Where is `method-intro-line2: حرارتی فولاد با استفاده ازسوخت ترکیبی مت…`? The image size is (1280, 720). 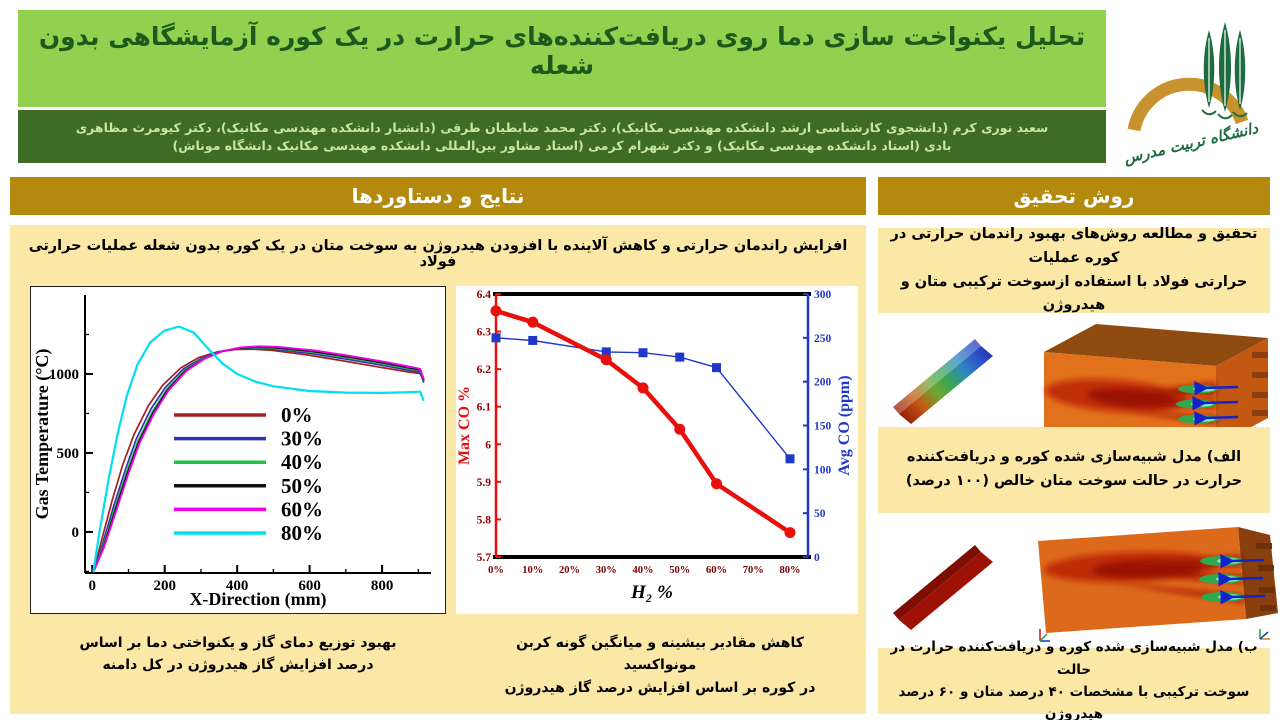 method-intro-line2: حرارتی فولاد با استفاده ازسوخت ترکیبی مت… is located at coordinates (1074, 293).